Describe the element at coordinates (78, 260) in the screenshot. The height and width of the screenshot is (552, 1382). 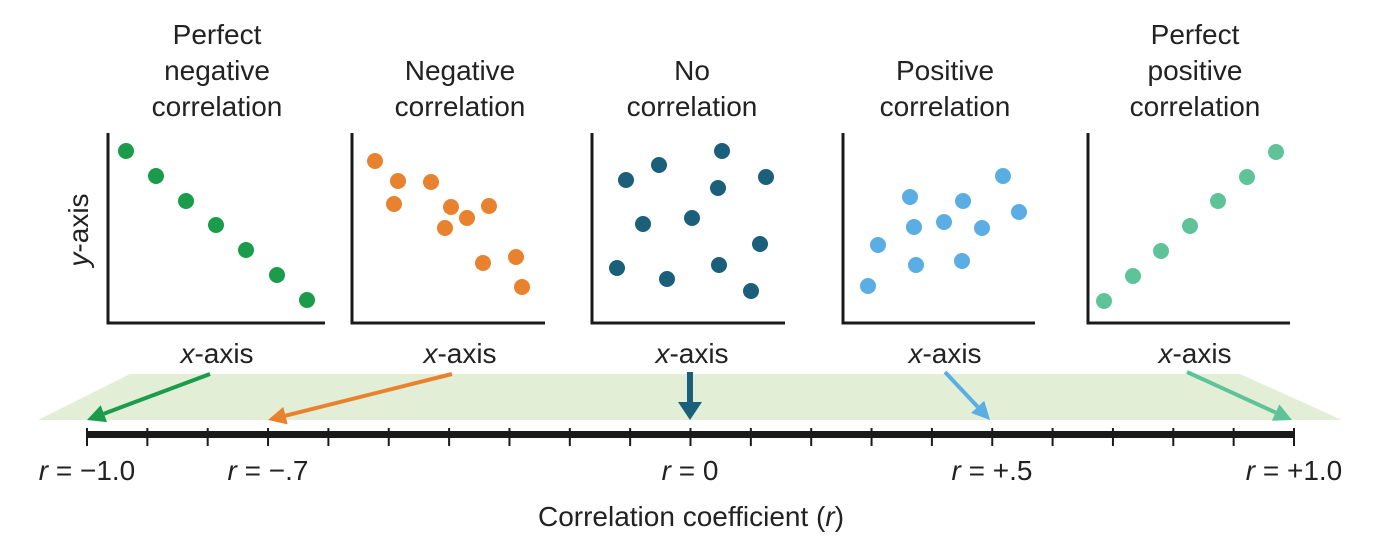
I see `y-var: y` at that location.